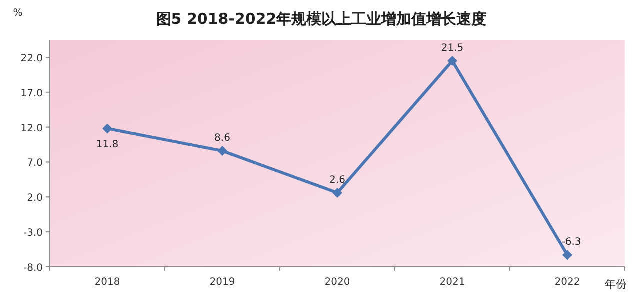 The image size is (643, 304). Describe the element at coordinates (31, 94) in the screenshot. I see `y-tick-label: 17.0` at that location.